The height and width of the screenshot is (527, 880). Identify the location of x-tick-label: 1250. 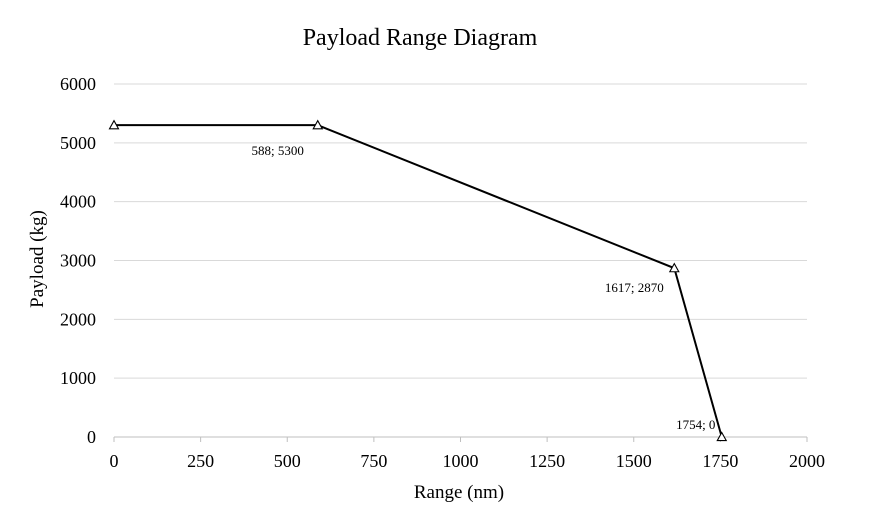
(547, 461).